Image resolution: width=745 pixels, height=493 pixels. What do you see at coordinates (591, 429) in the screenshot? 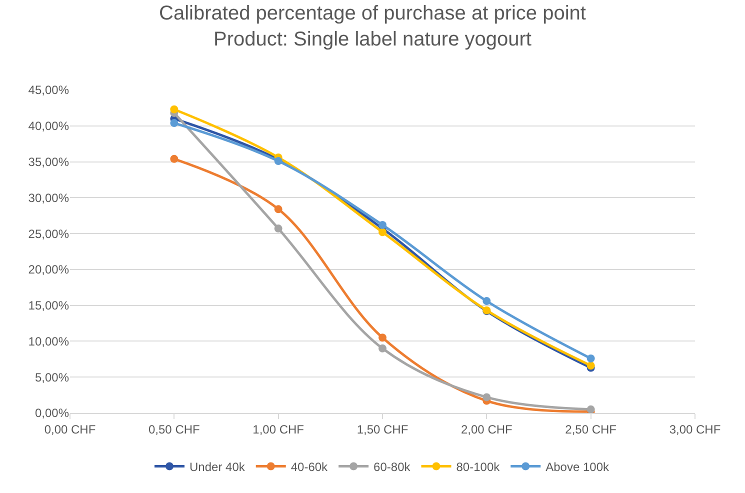
I see `x-tick-label: 2,50 CHF` at bounding box center [591, 429].